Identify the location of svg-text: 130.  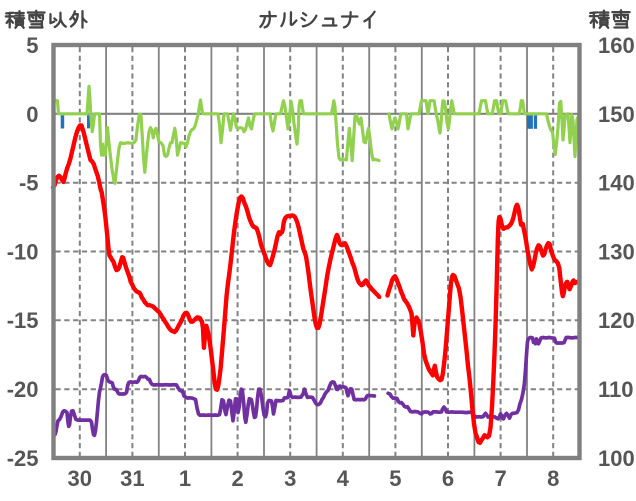
(616, 251).